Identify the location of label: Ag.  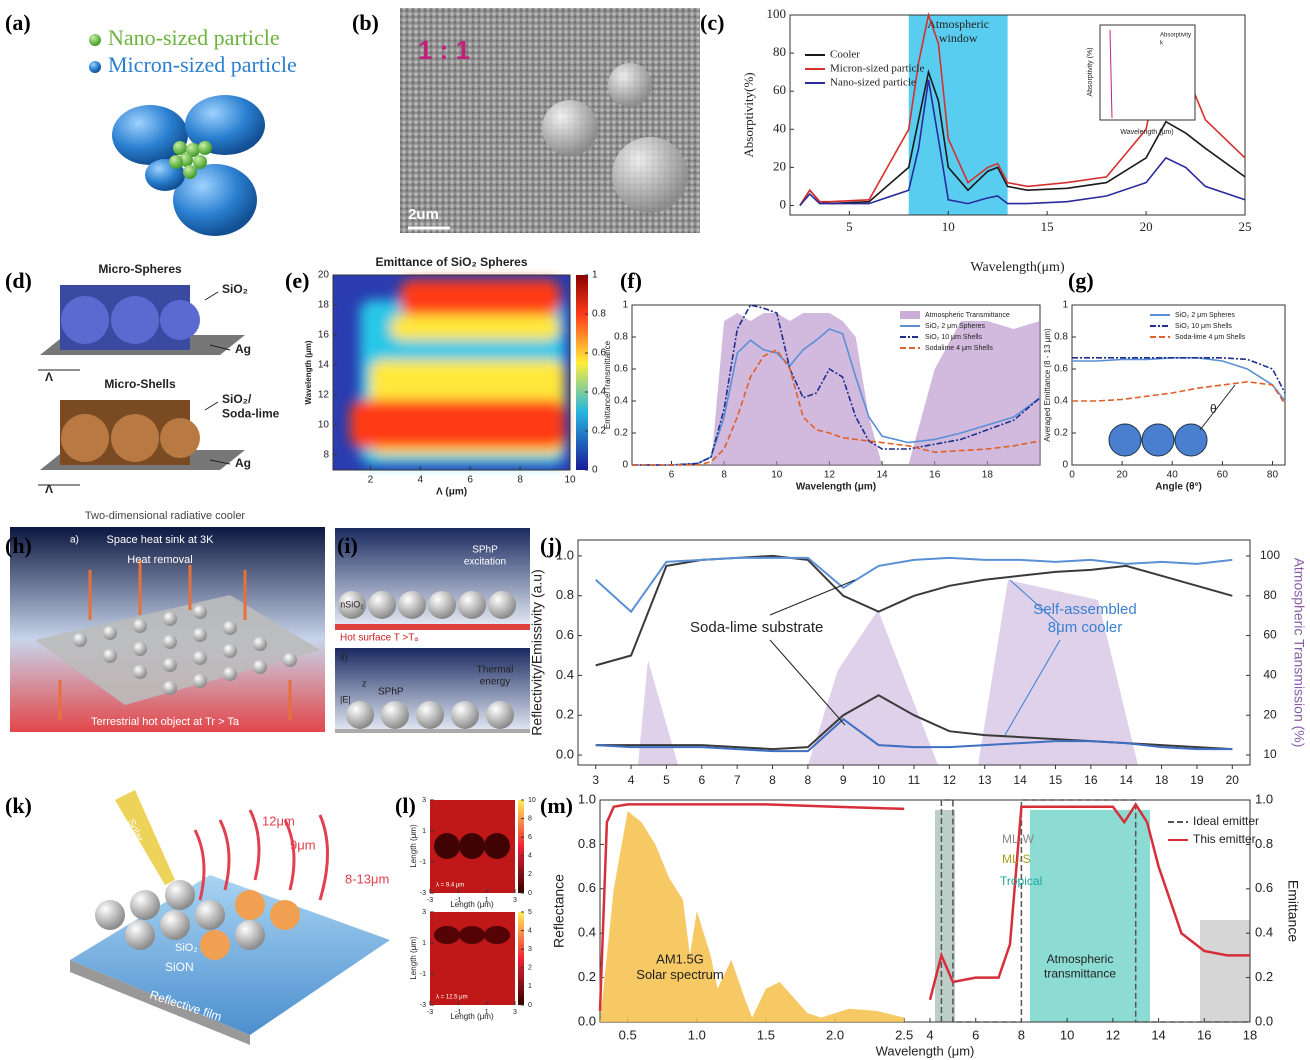
(243, 463).